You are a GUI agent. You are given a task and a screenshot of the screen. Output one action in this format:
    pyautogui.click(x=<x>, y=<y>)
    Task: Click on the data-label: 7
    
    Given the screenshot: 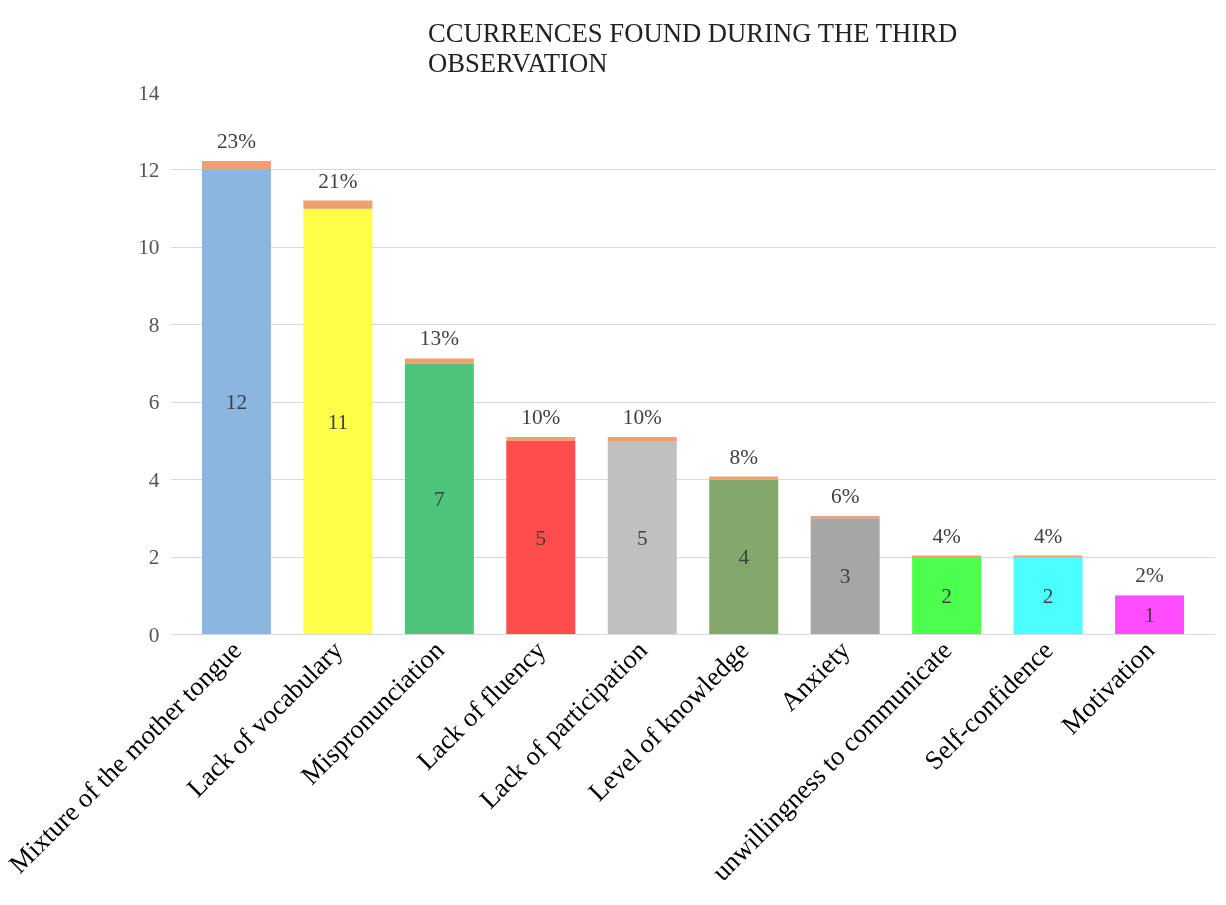 What is the action you would take?
    pyautogui.click(x=440, y=499)
    